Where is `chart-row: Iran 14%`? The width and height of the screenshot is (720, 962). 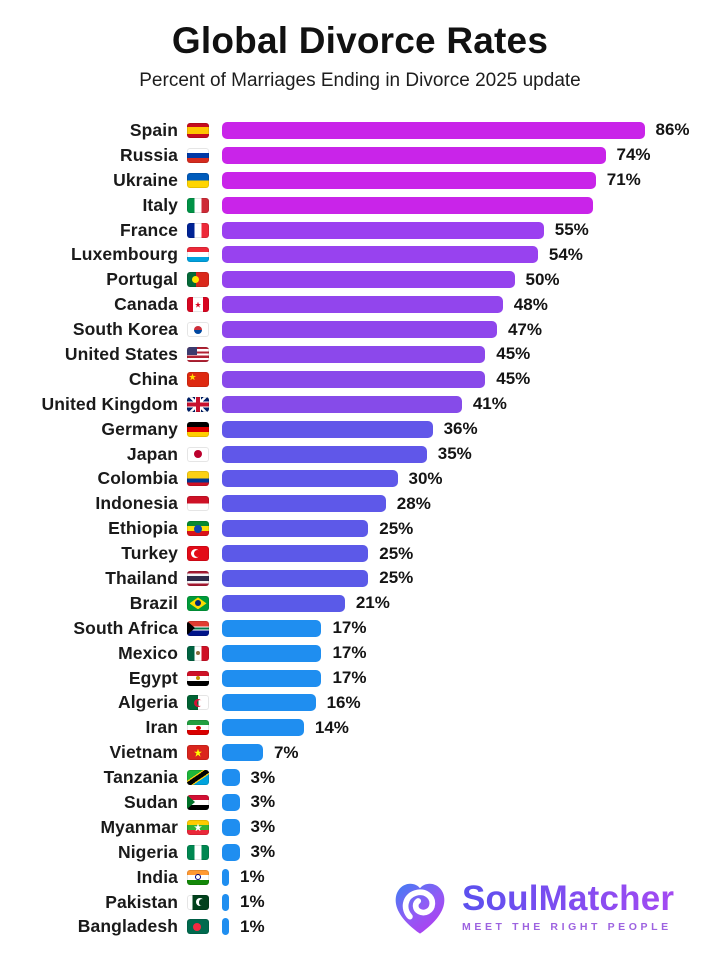
chart-row: Iran 14% is located at coordinates (360, 727).